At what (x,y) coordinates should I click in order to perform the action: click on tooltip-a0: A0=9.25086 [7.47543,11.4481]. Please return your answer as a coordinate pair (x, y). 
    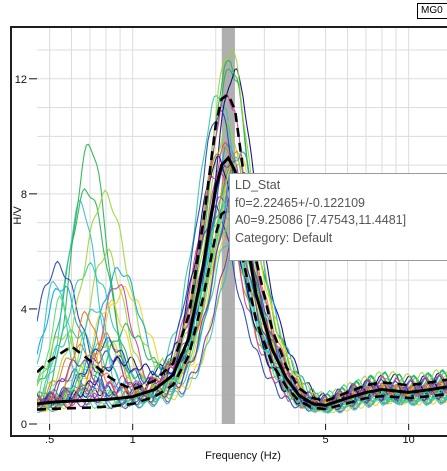
    Looking at the image, I should click on (321, 220).